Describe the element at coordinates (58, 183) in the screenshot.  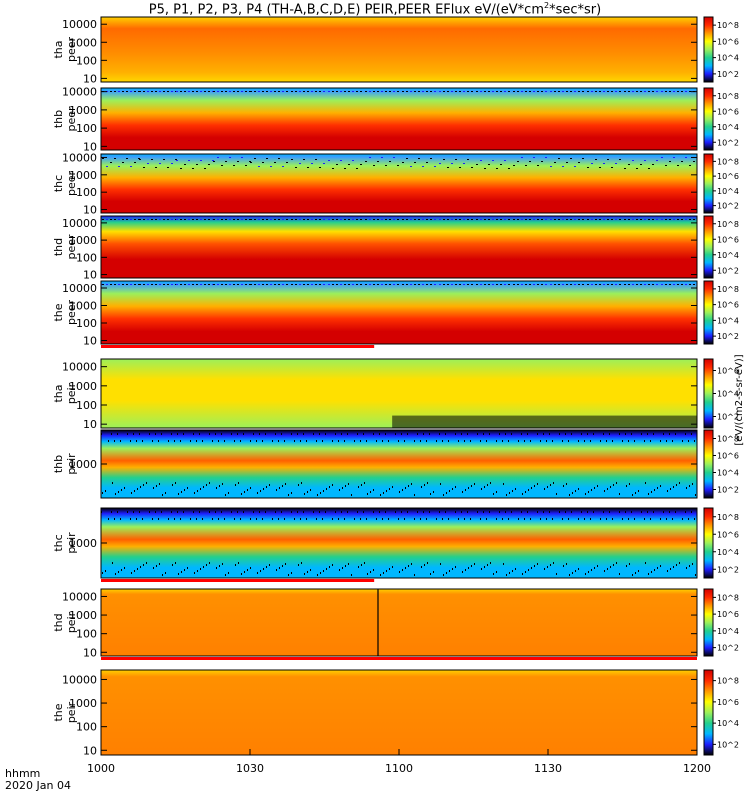
I see `panel-label-top: thc` at that location.